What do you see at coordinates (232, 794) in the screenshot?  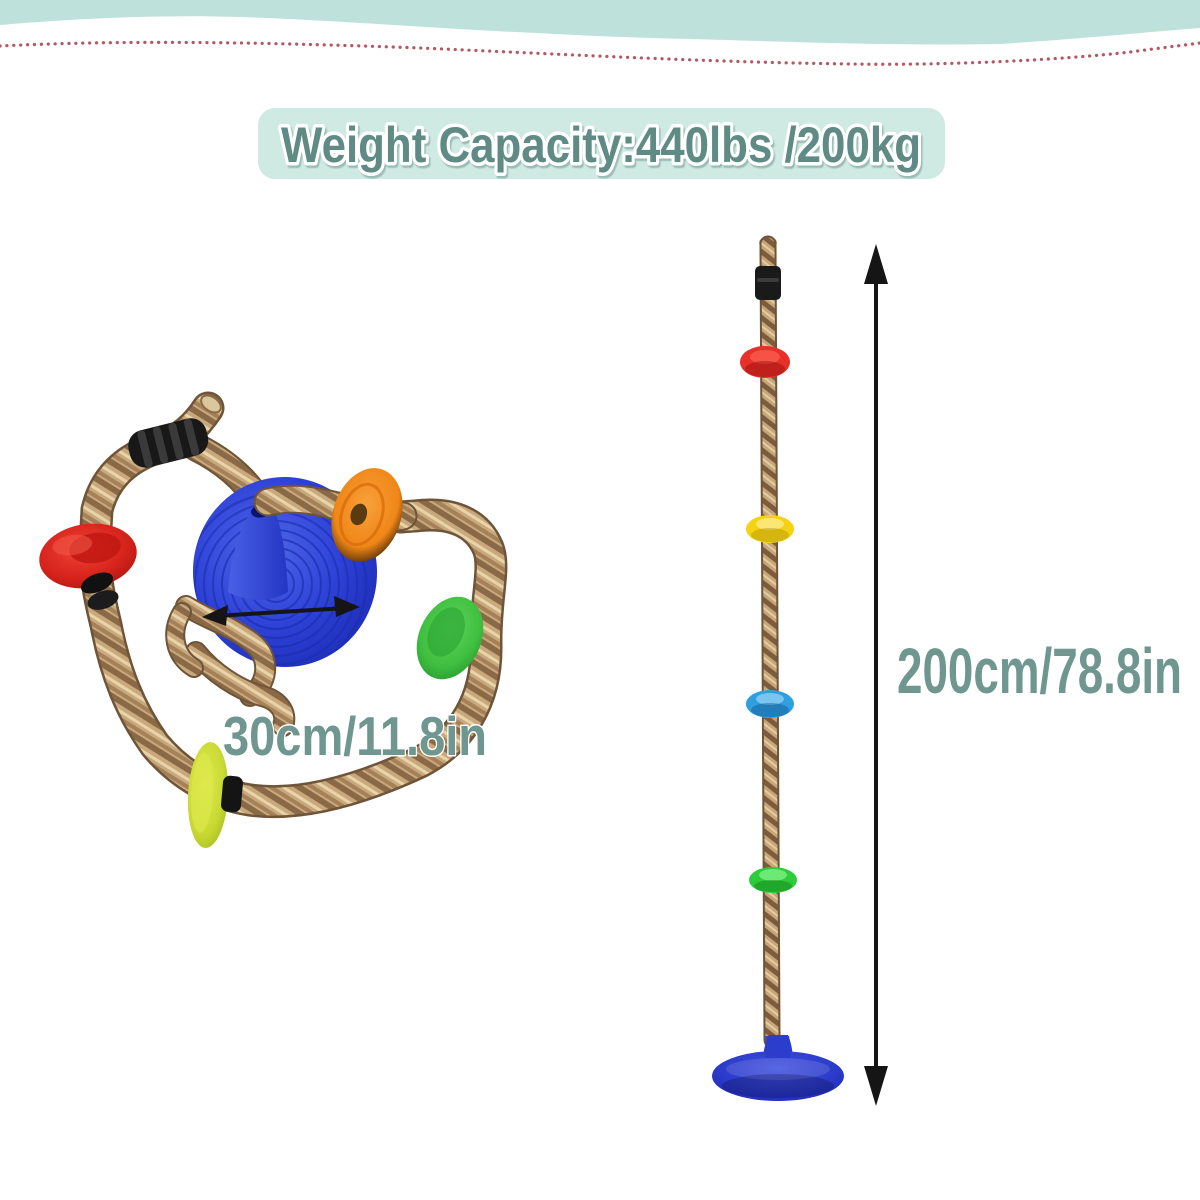 I see `left-rope-wrap-yellow` at bounding box center [232, 794].